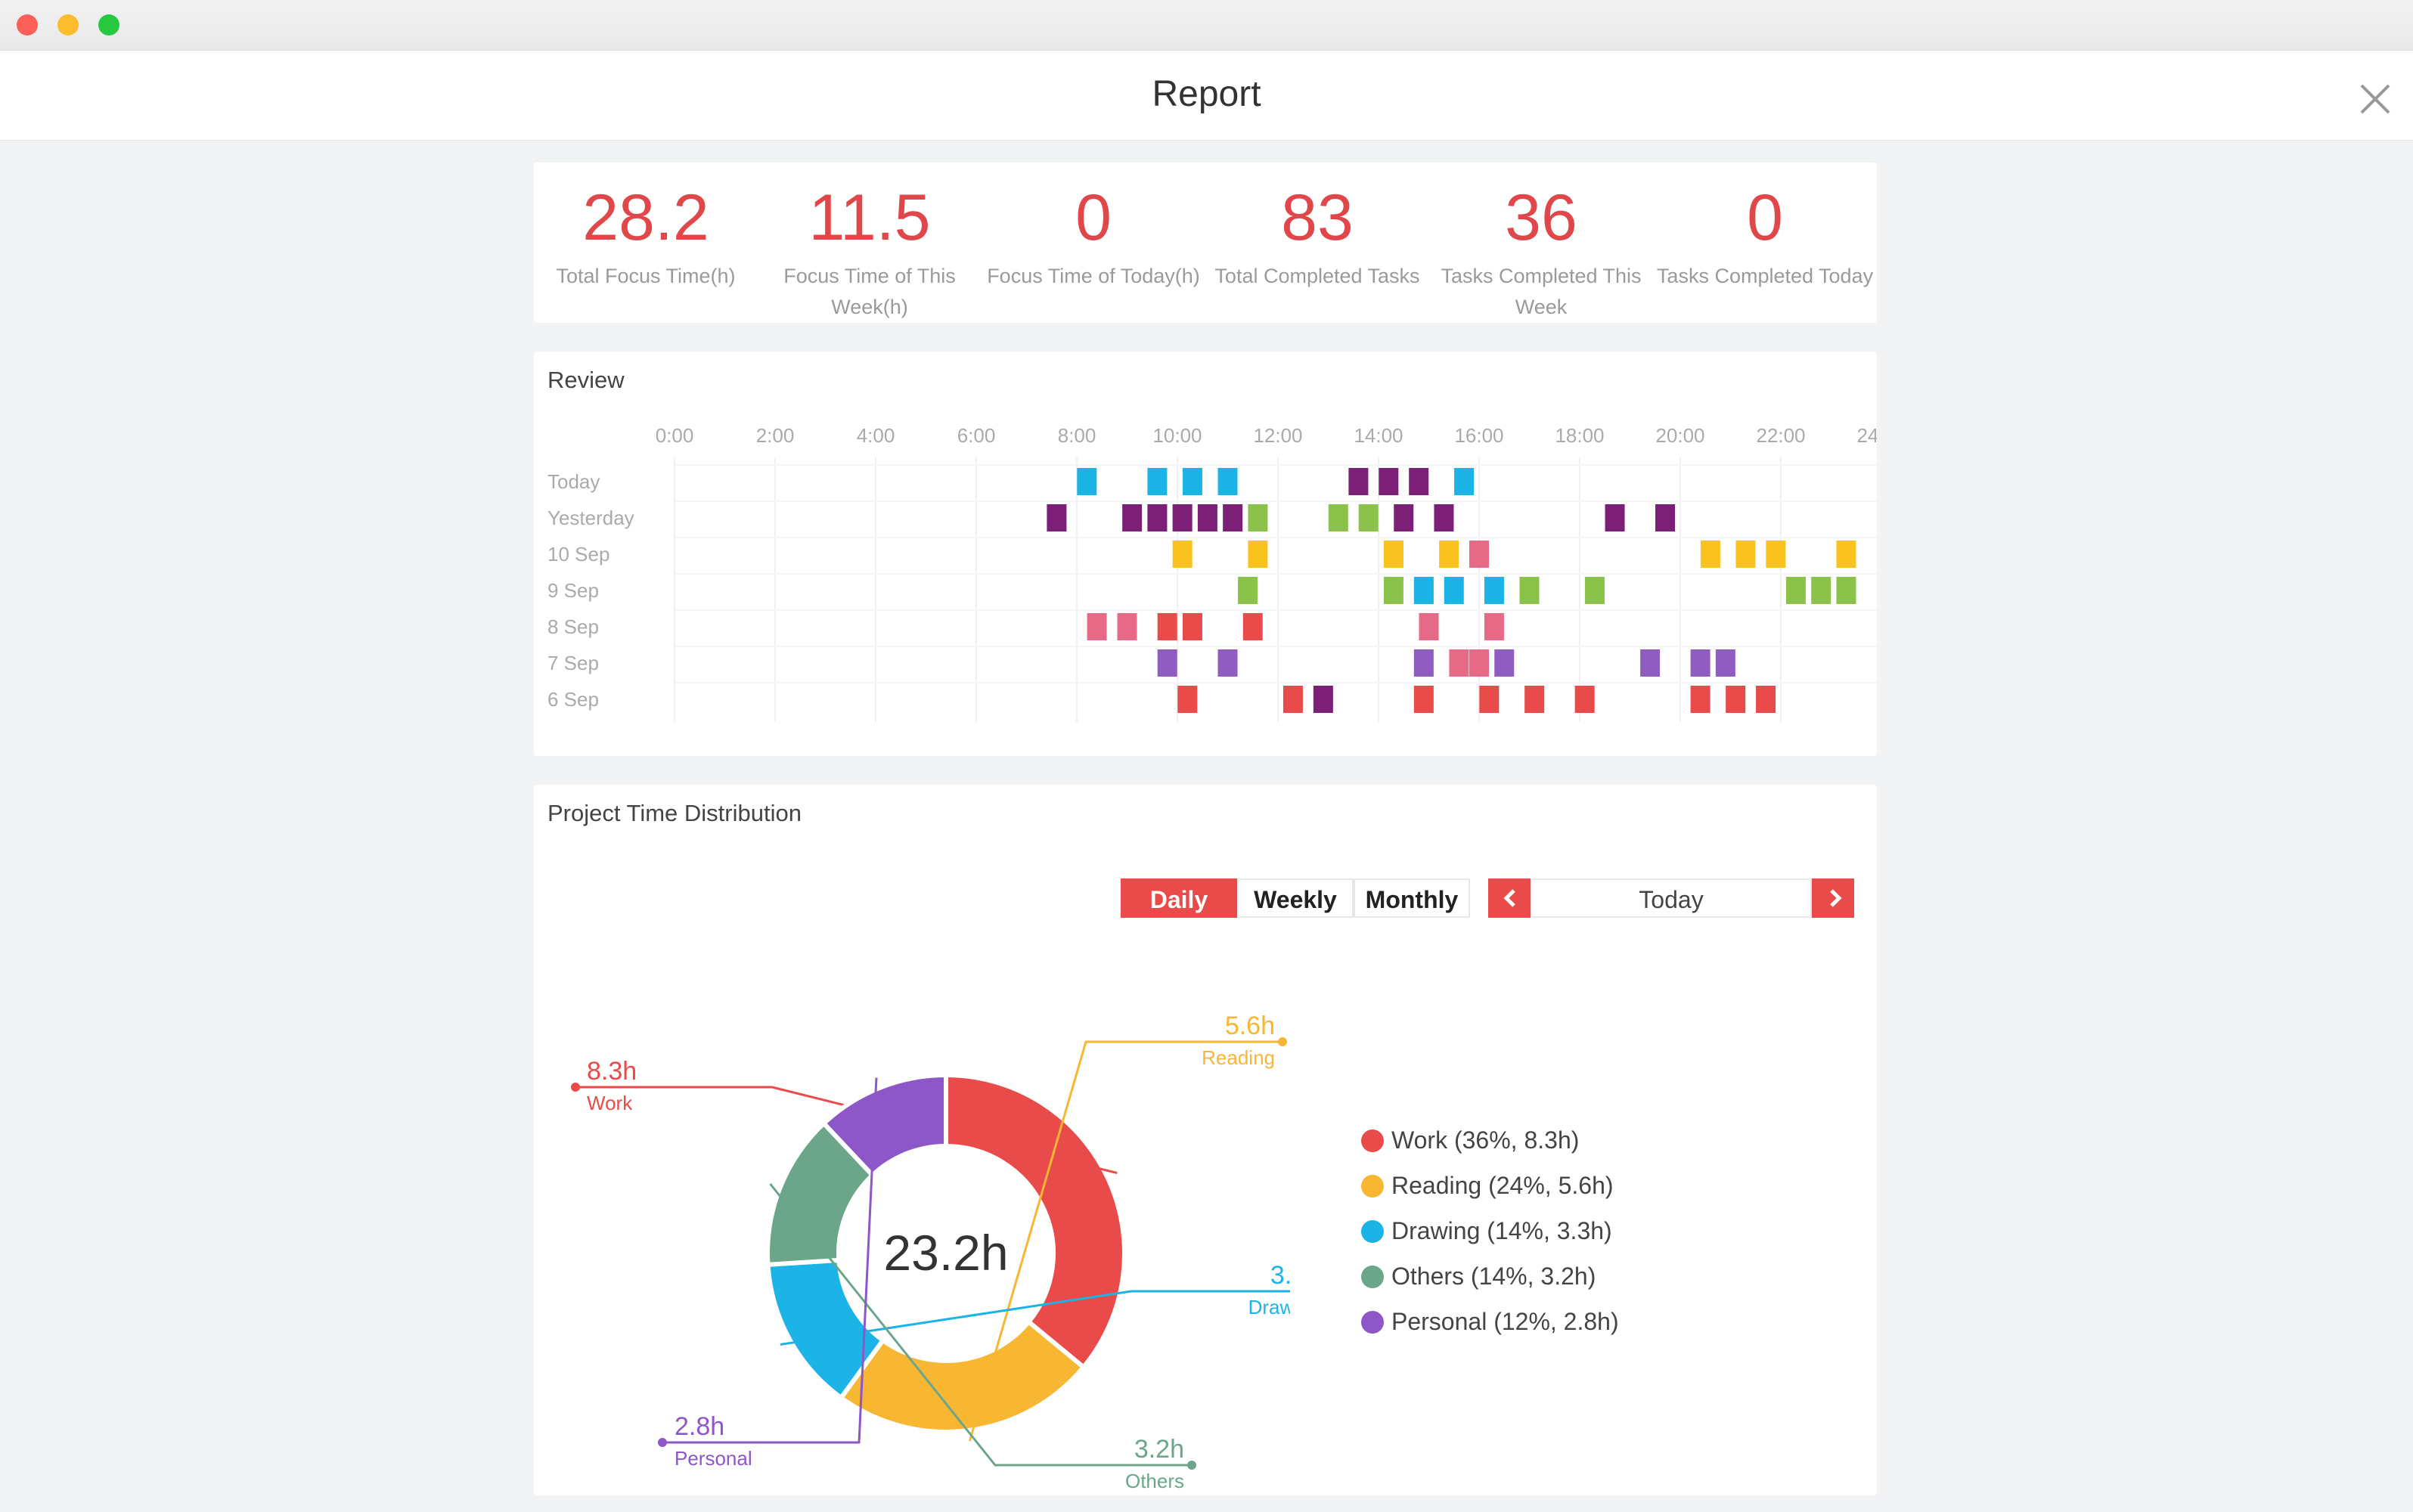  I want to click on prev-period-button, so click(1509, 898).